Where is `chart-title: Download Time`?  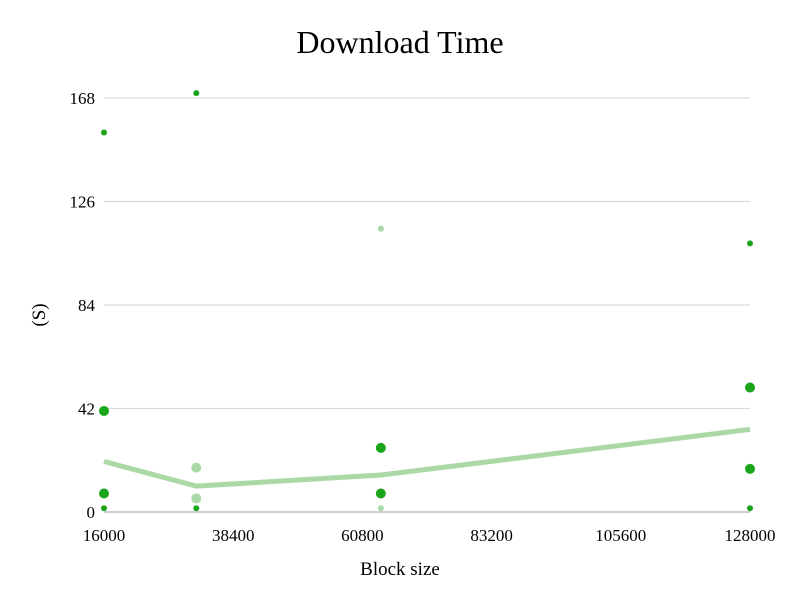 chart-title: Download Time is located at coordinates (399, 42).